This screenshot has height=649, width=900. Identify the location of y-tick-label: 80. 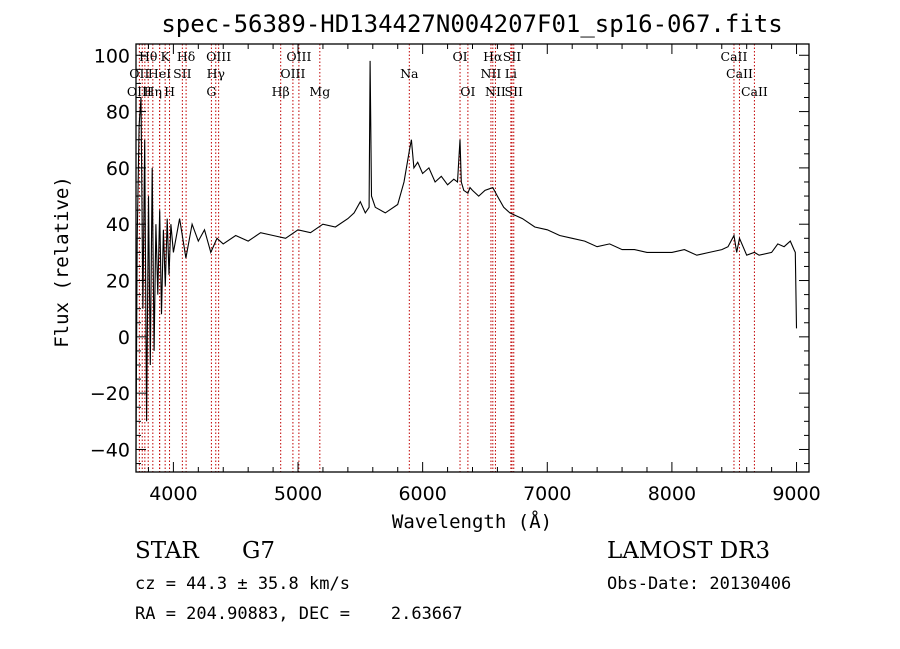
(118, 113).